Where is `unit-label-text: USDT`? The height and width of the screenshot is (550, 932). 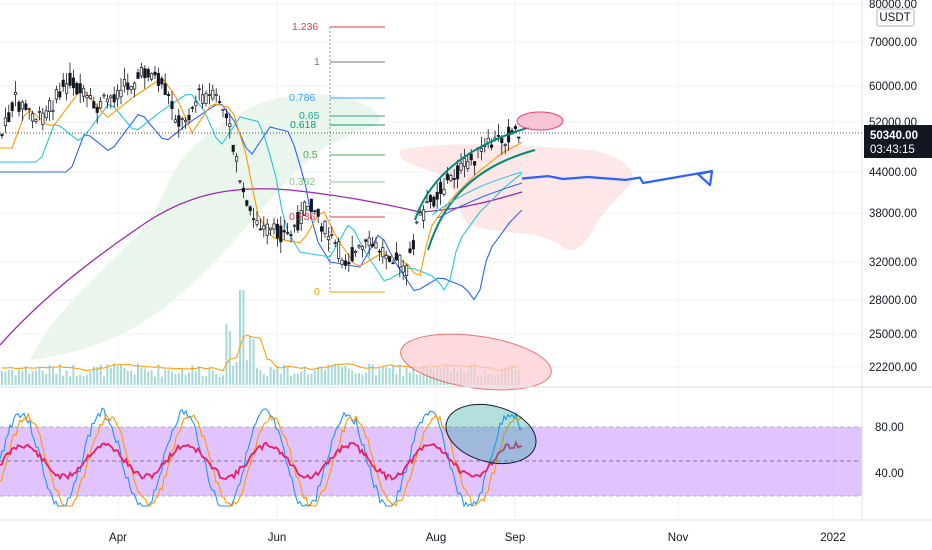 unit-label-text: USDT is located at coordinates (894, 18).